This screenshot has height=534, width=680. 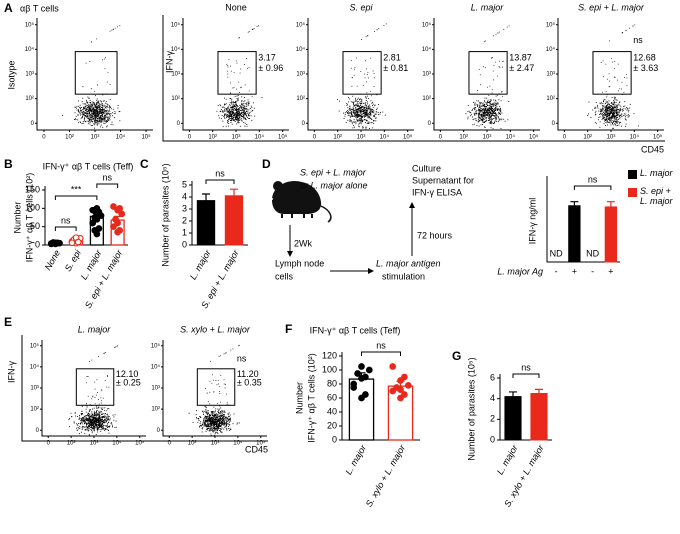 I want to click on plot-title: L. major, so click(x=488, y=7).